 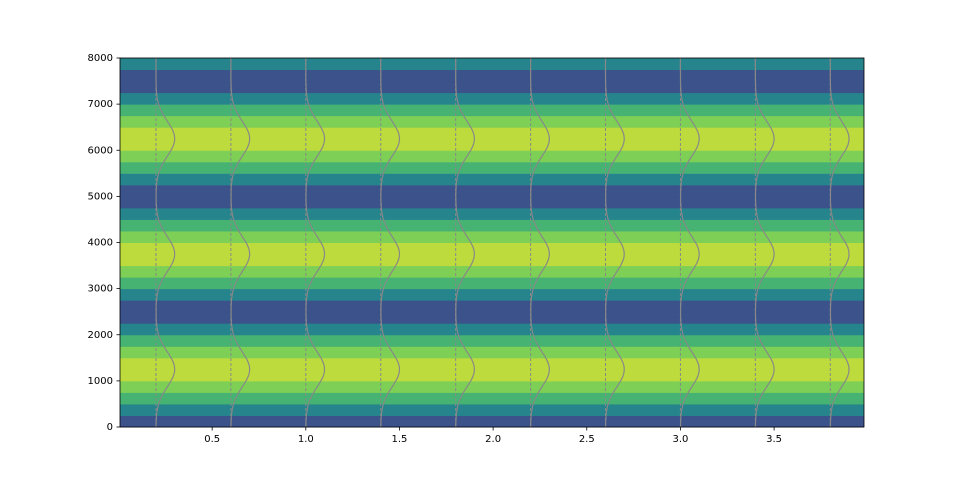 What do you see at coordinates (306, 439) in the screenshot?
I see `x-tick-label: 1.0` at bounding box center [306, 439].